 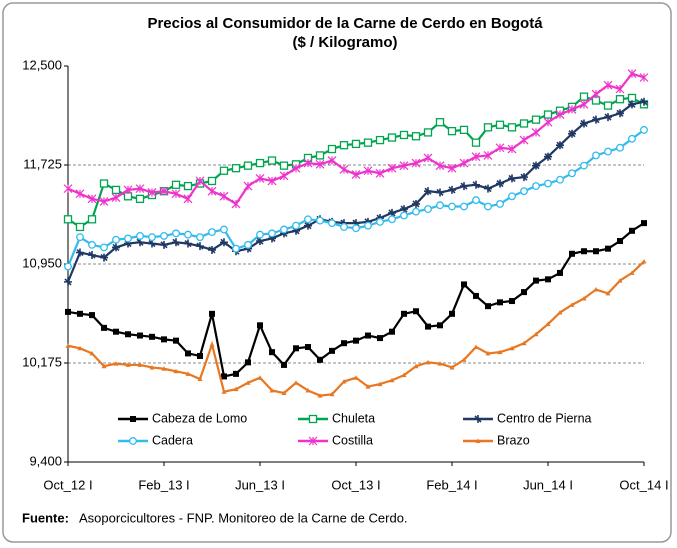 I want to click on y-tick-label: 9,400, so click(x=45, y=460).